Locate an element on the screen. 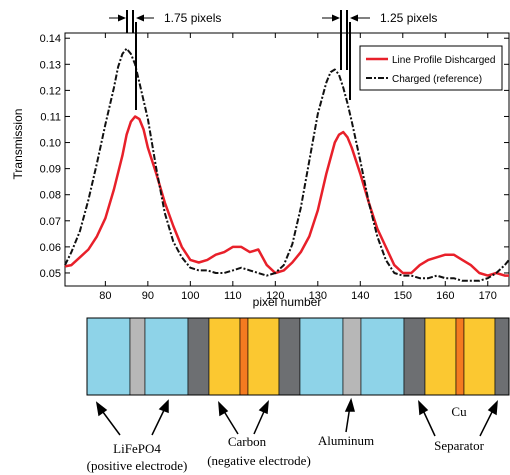  label-separator: Separator is located at coordinates (459, 445).